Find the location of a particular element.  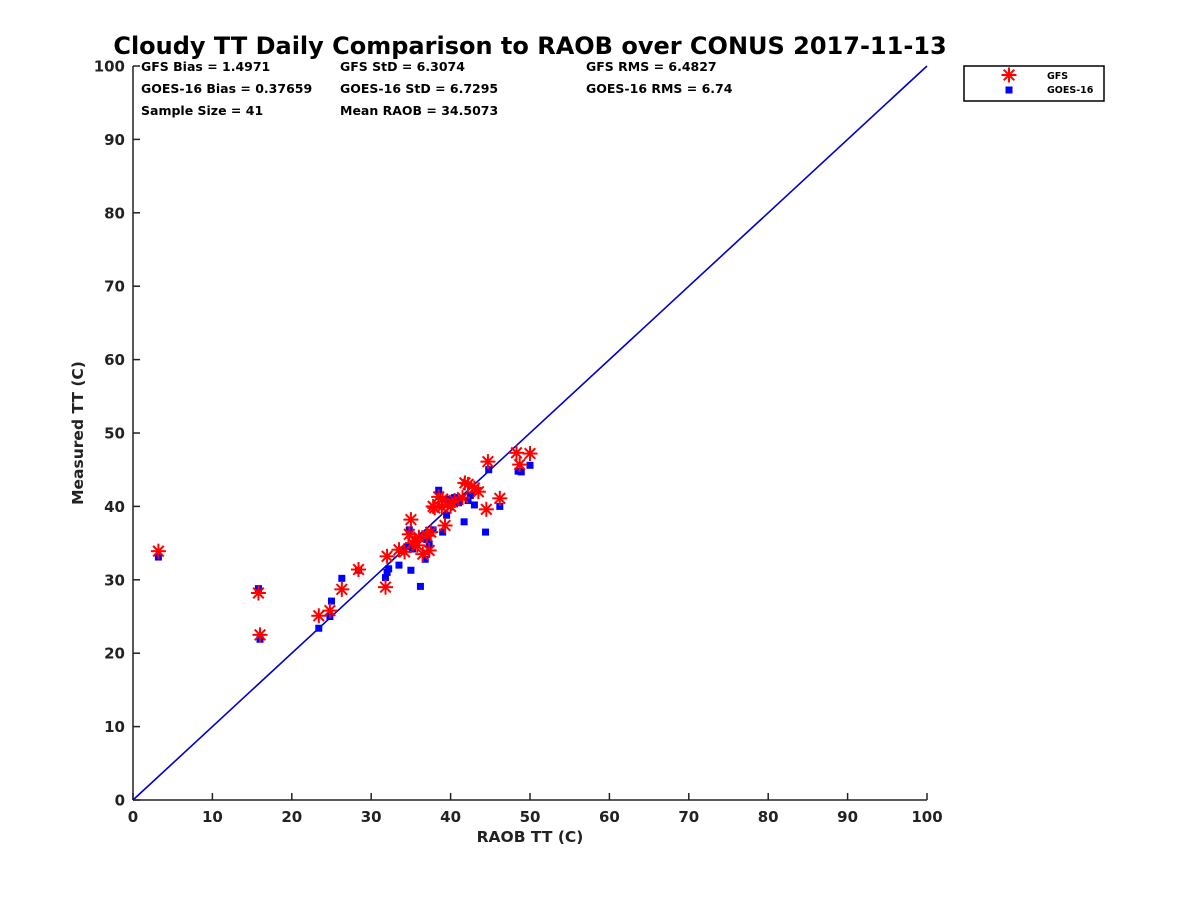

y-axis-label: Measured TT (C) is located at coordinates (78, 433).